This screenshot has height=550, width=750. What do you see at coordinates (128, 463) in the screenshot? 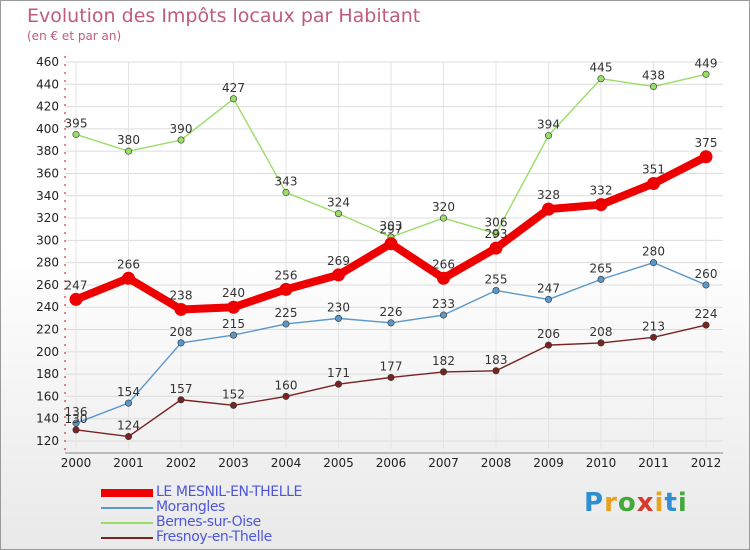
I see `x-tick-label: 2001` at bounding box center [128, 463].